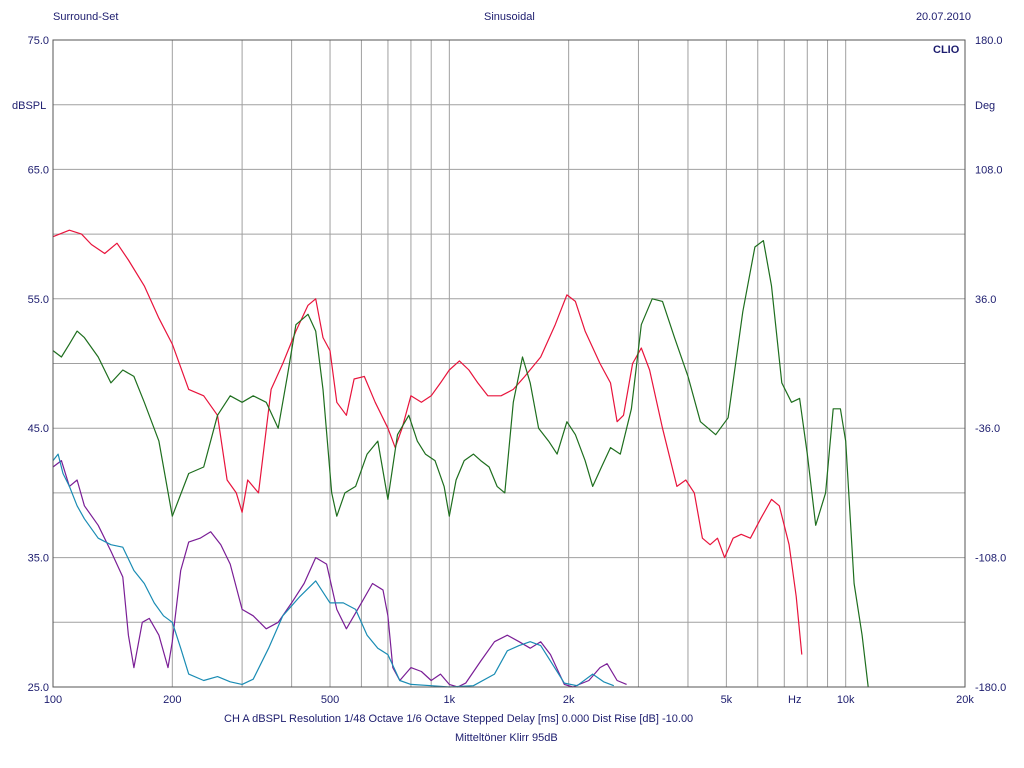 Image resolution: width=1024 pixels, height=768 pixels. I want to click on y2-tick-label: 180.0, so click(989, 41).